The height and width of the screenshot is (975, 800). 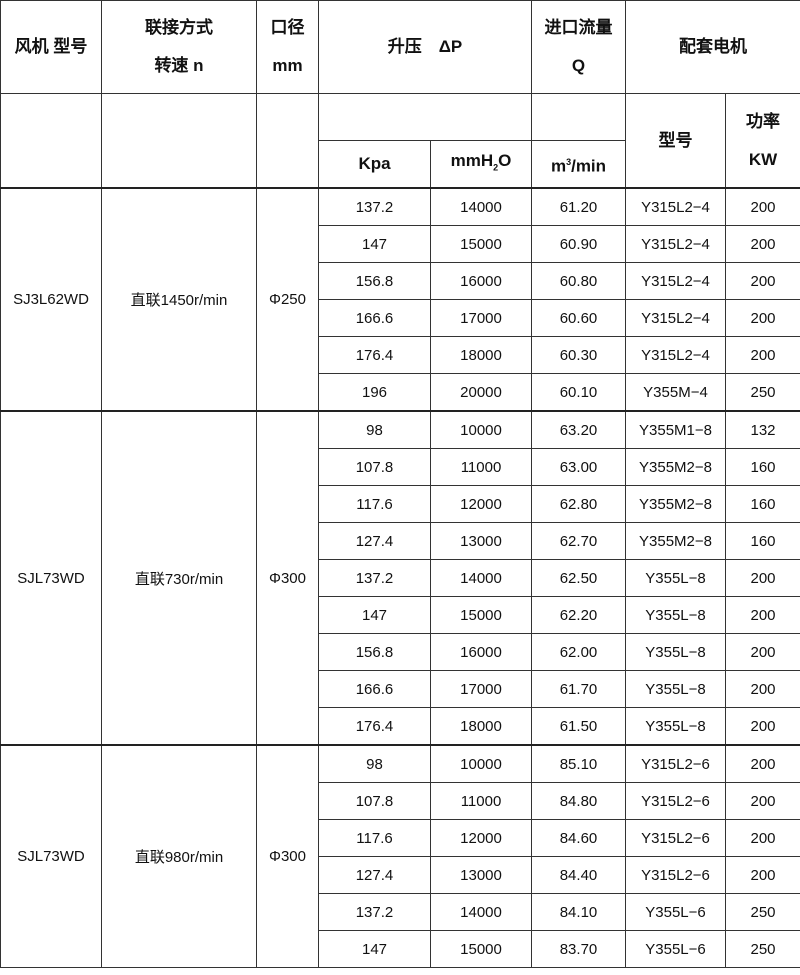 What do you see at coordinates (675, 429) in the screenshot?
I see `cell-motor-model: Y355M1−8` at bounding box center [675, 429].